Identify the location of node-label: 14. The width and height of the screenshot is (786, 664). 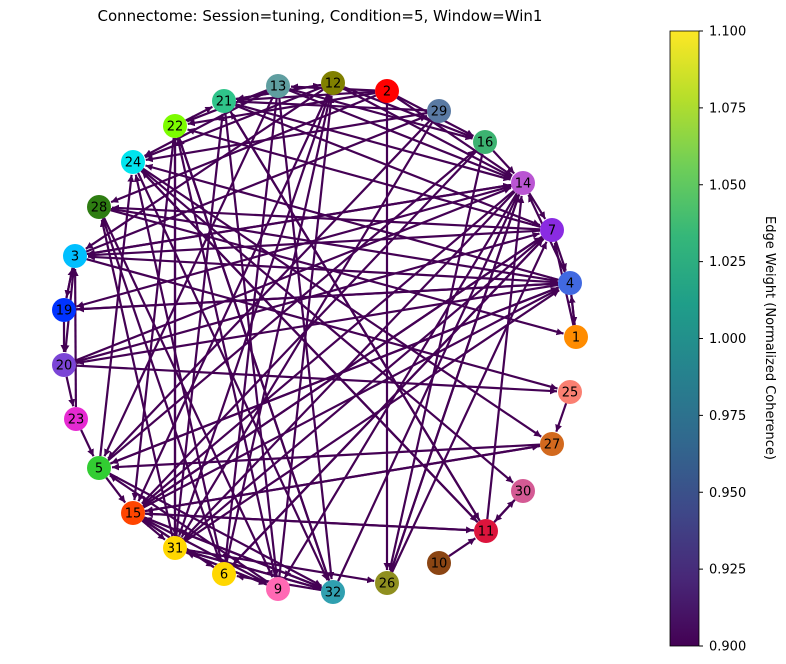
(523, 184).